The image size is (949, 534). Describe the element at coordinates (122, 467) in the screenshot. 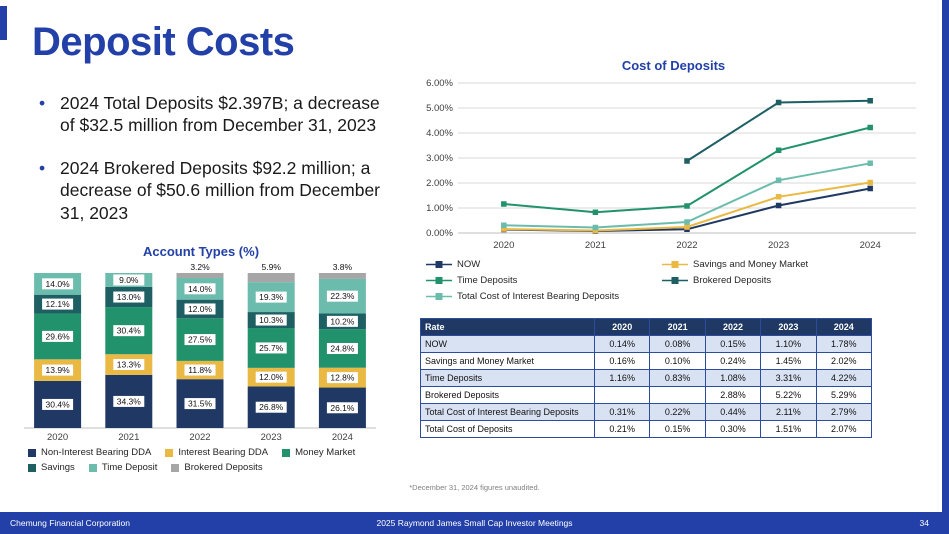

I see `legend-item: Time Deposit` at that location.